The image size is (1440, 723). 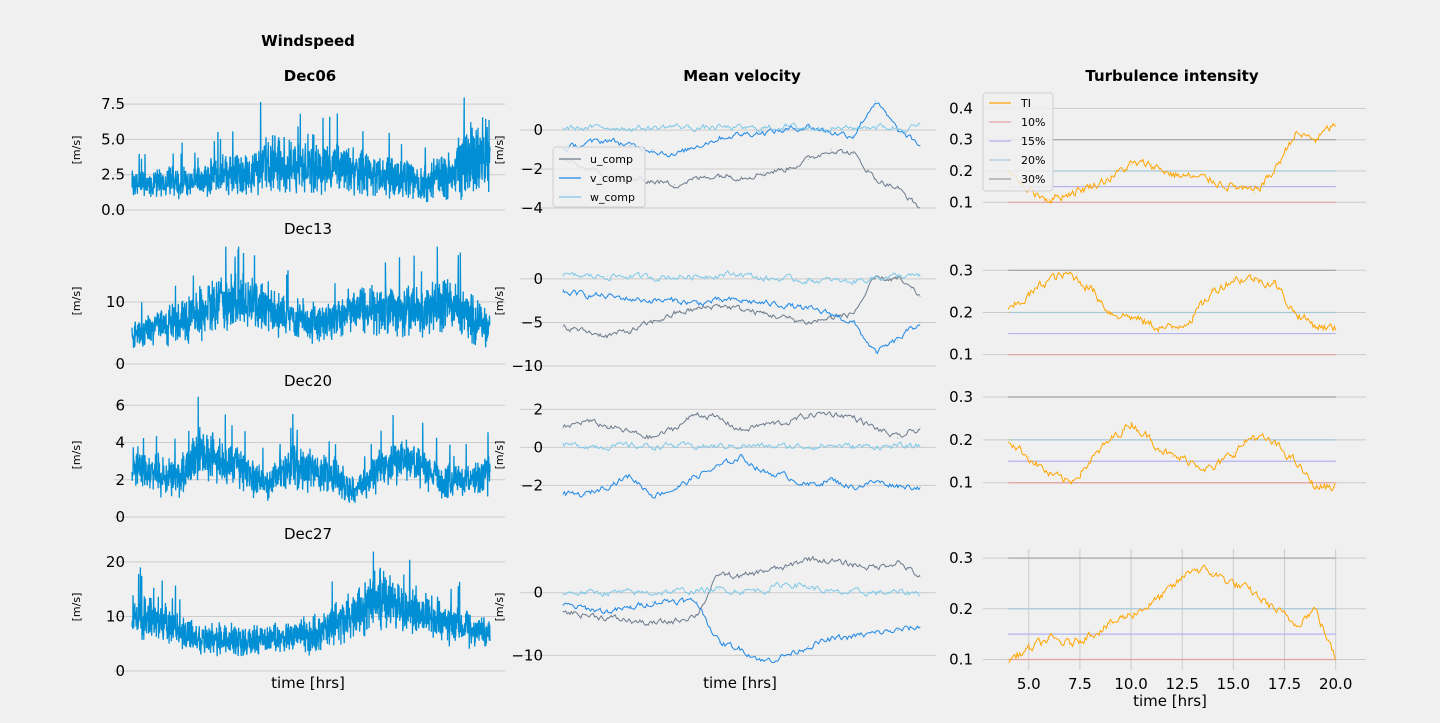 I want to click on y-tick-label: 5.0, so click(x=113, y=139).